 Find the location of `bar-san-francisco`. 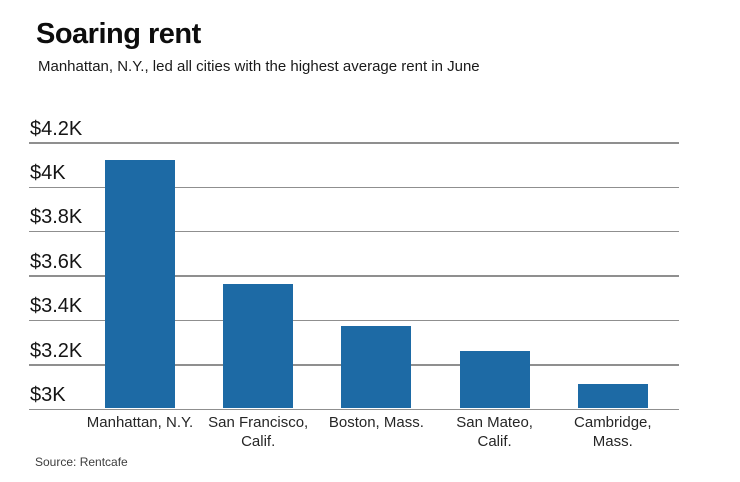

bar-san-francisco is located at coordinates (258, 346).